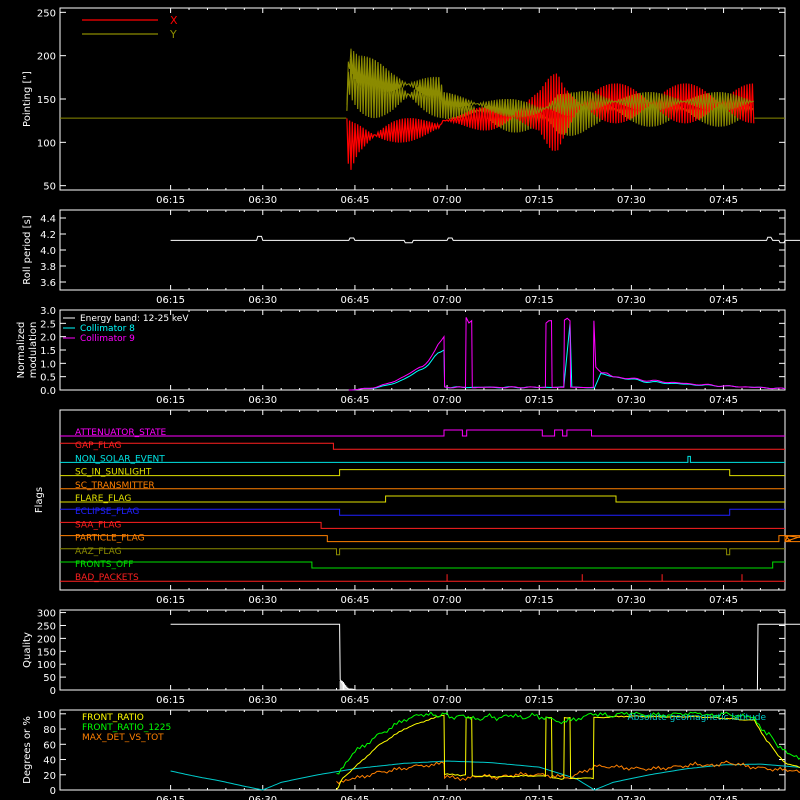 This screenshot has height=800, width=800. I want to click on legend-label: Collimator 9, so click(107, 339).